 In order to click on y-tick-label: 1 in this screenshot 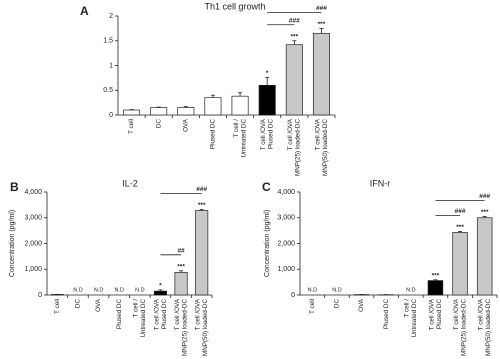, I will do `click(111, 65)`.